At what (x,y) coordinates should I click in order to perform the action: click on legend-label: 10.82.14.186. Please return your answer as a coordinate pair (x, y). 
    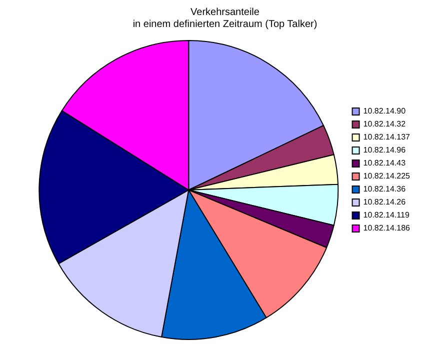
    Looking at the image, I should click on (387, 228).